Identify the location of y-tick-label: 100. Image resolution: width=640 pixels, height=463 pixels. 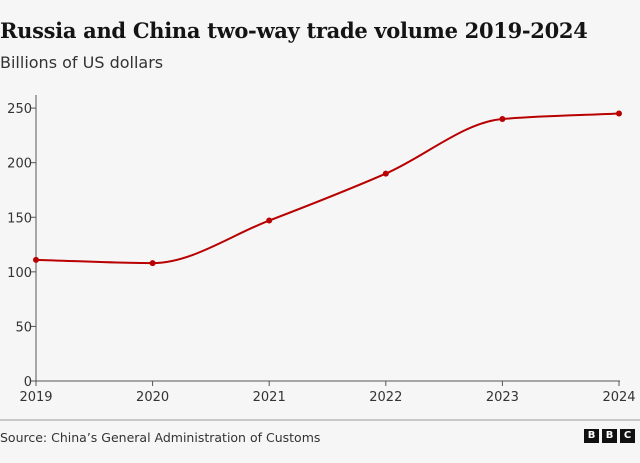
(19, 273).